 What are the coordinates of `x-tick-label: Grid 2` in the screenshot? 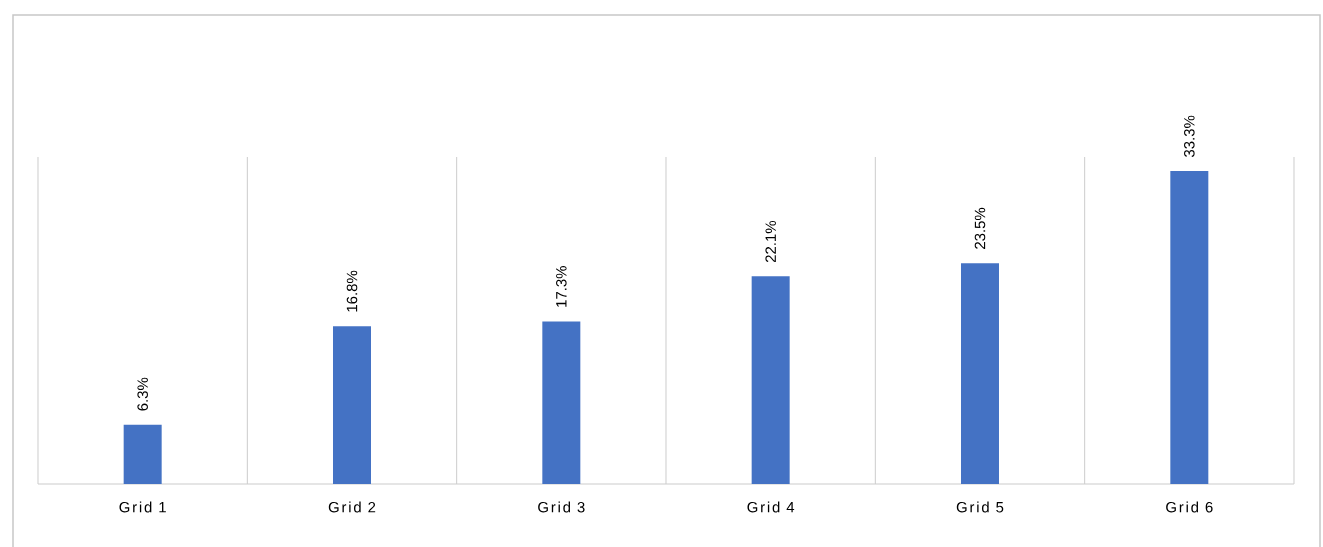 It's located at (352, 507).